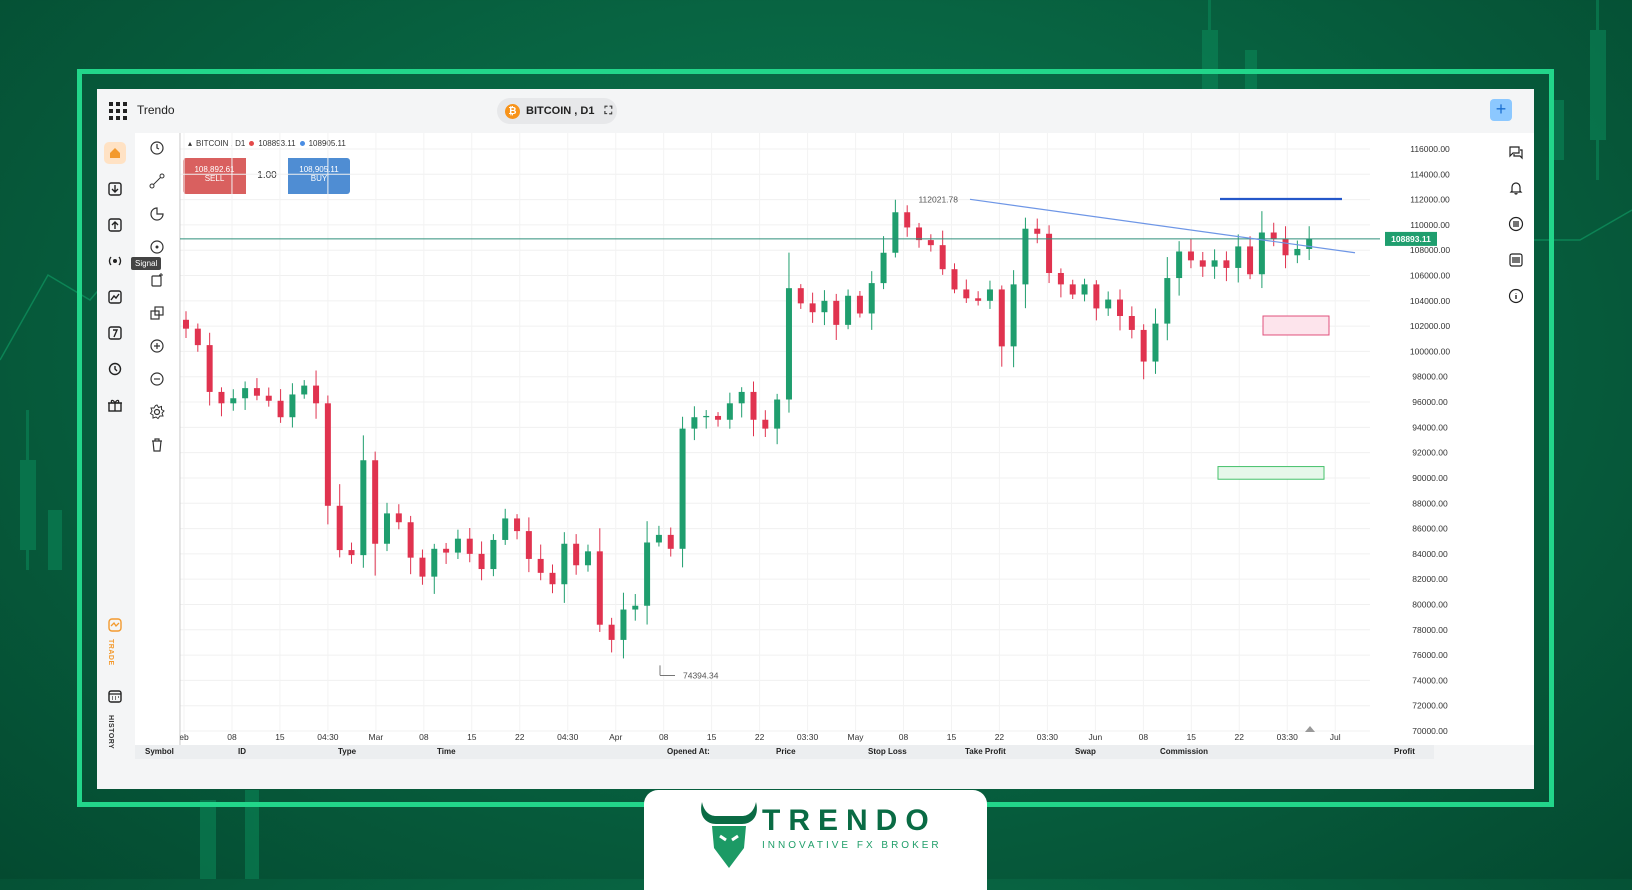  I want to click on logo-wordmark: TRENDO, so click(849, 820).